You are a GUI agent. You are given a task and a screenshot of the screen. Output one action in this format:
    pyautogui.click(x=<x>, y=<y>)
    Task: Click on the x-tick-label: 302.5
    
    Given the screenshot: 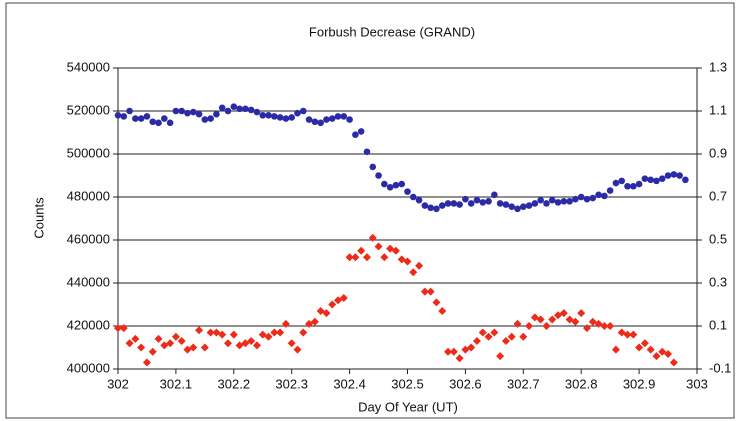 What is the action you would take?
    pyautogui.click(x=407, y=383)
    